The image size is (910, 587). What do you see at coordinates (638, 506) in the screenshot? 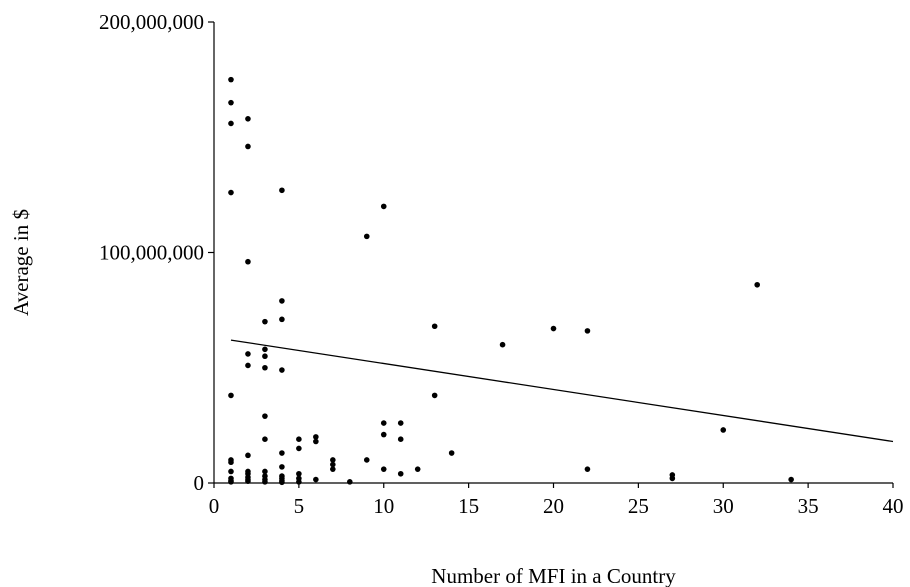
I see `x-tick-label: 25` at bounding box center [638, 506].